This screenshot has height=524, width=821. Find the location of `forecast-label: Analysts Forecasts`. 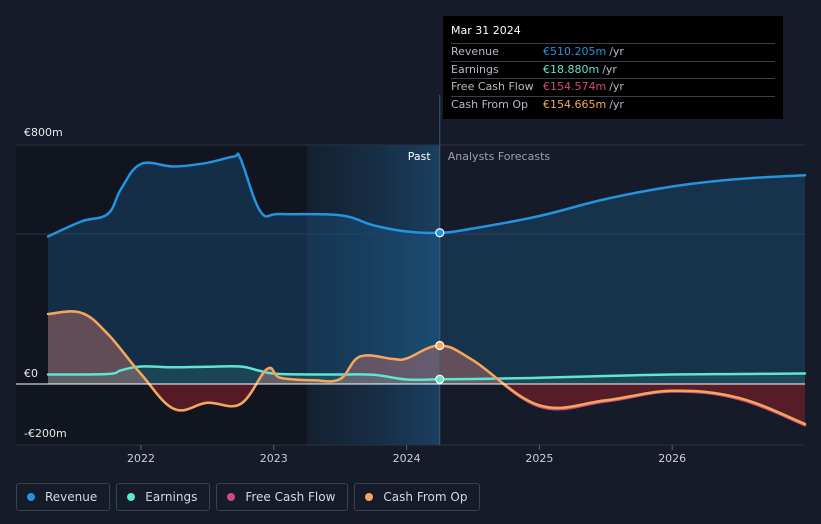

forecast-label: Analysts Forecasts is located at coordinates (499, 156).